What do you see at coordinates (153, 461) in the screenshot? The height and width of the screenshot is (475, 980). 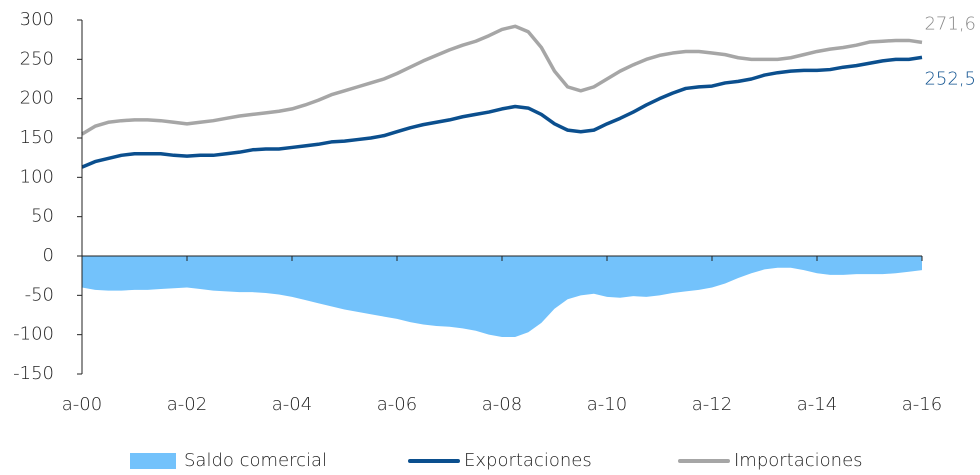 I see `legend-swatch` at bounding box center [153, 461].